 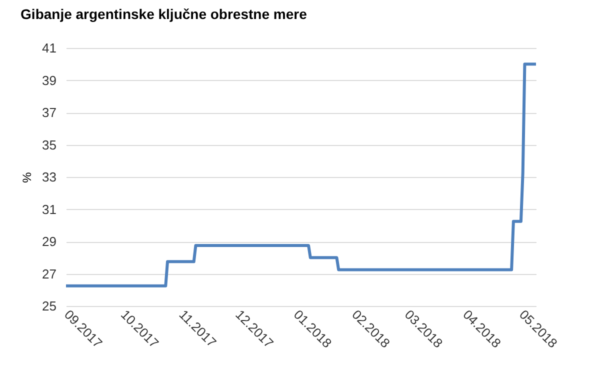 I want to click on y-tick-label: 33, so click(x=49, y=177).